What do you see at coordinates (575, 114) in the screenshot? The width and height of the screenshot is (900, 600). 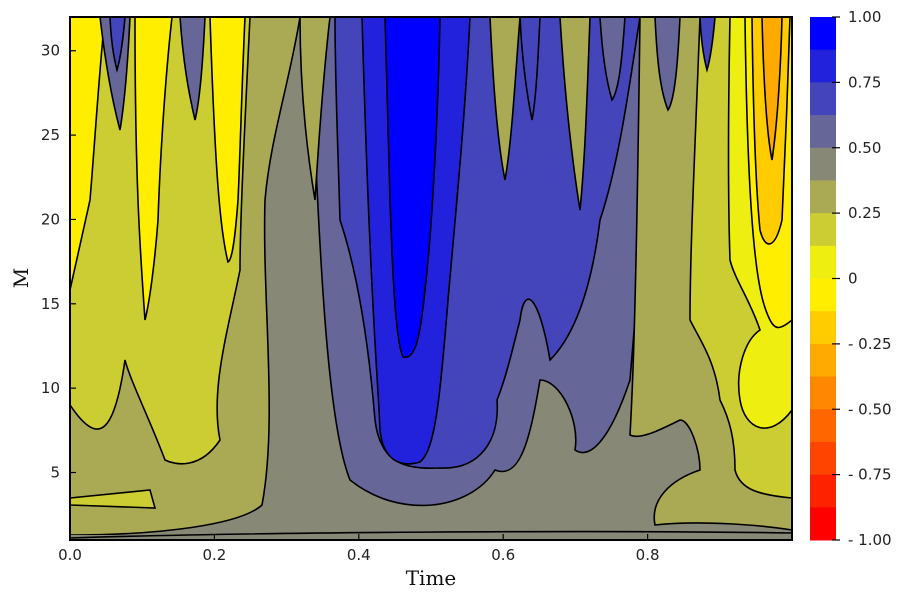 I see `contour-finger-c` at bounding box center [575, 114].